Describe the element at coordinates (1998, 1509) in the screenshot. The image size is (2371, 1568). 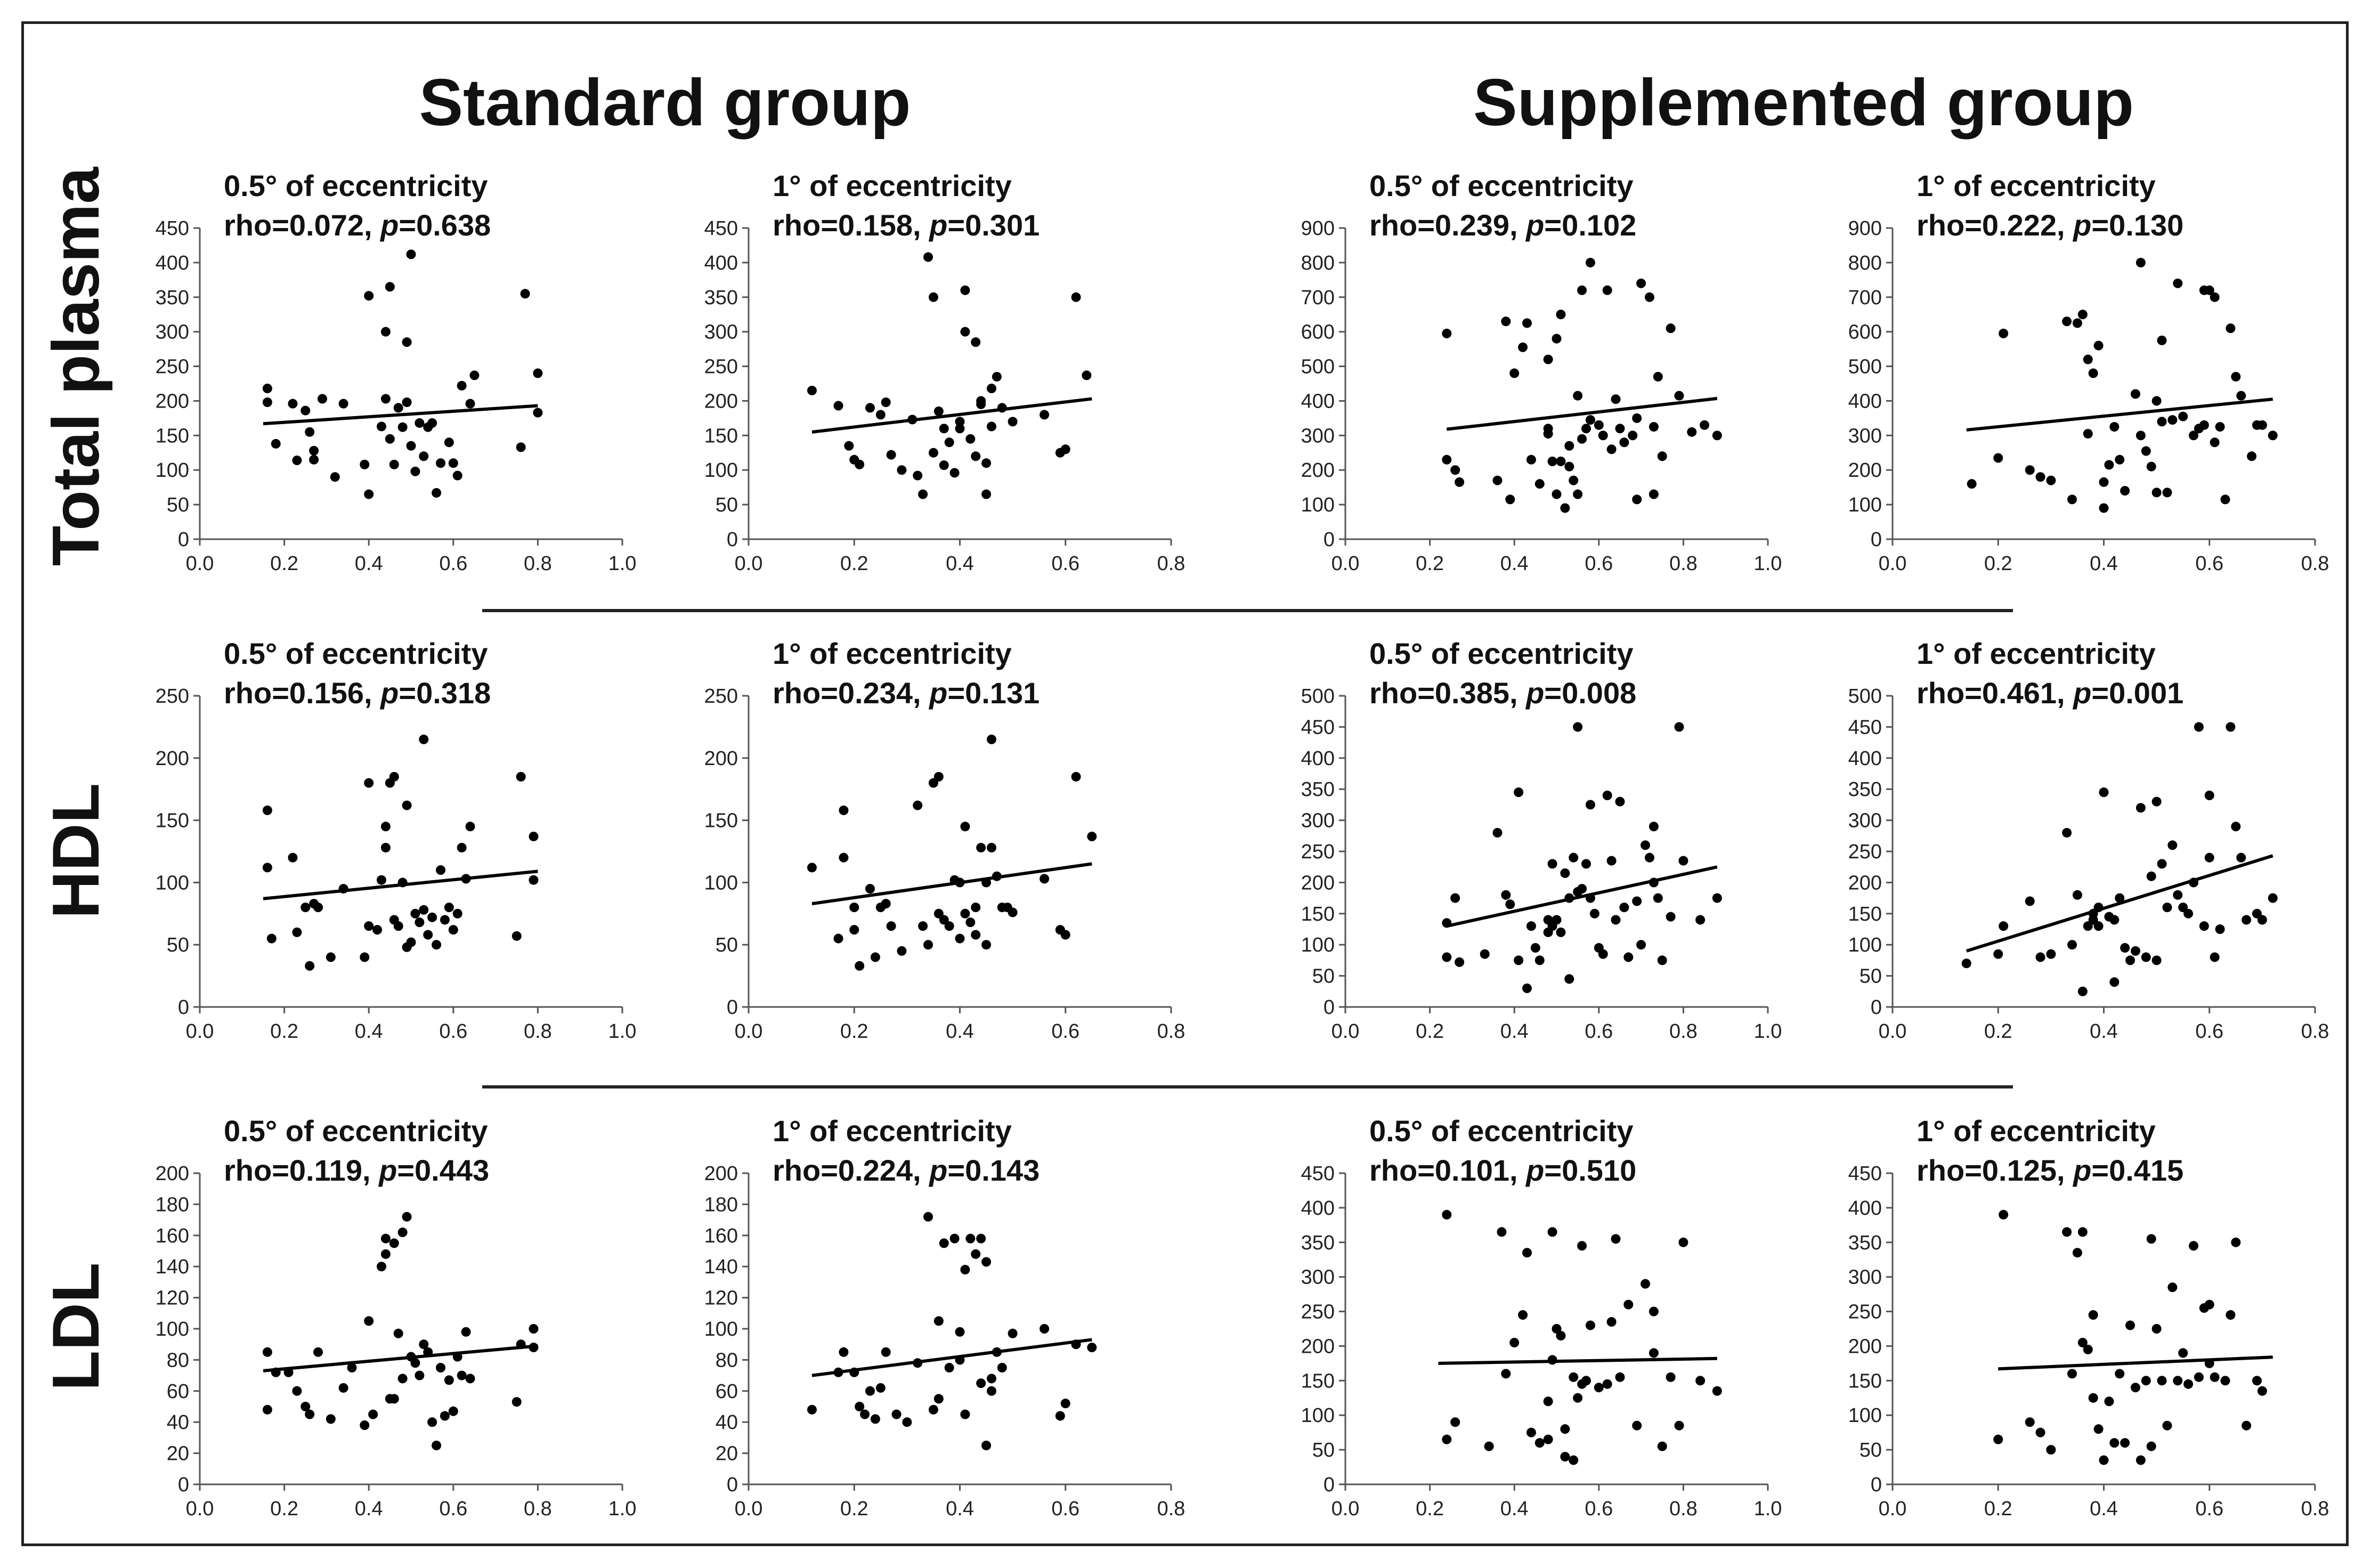
I see `x-tick-label: 0.2` at that location.